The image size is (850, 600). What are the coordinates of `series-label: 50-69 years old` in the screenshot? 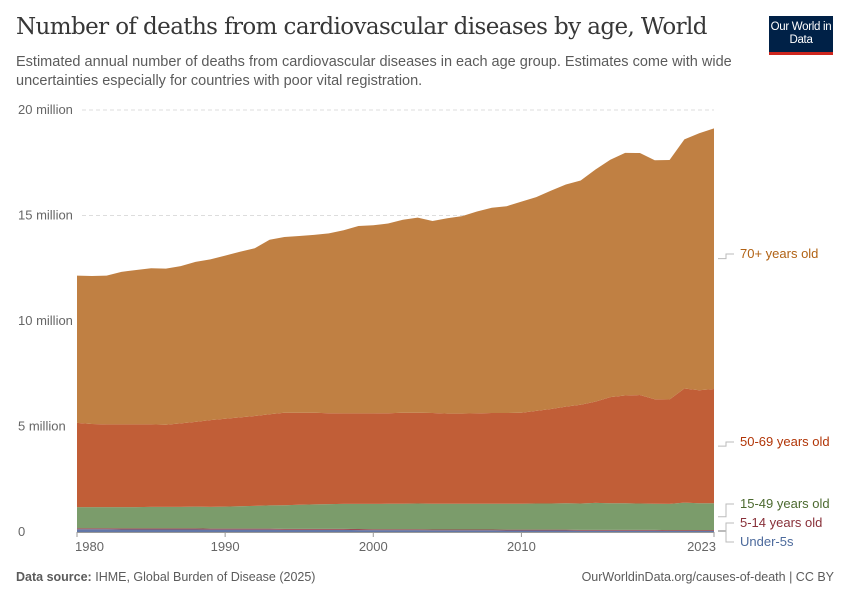 It's located at (785, 441).